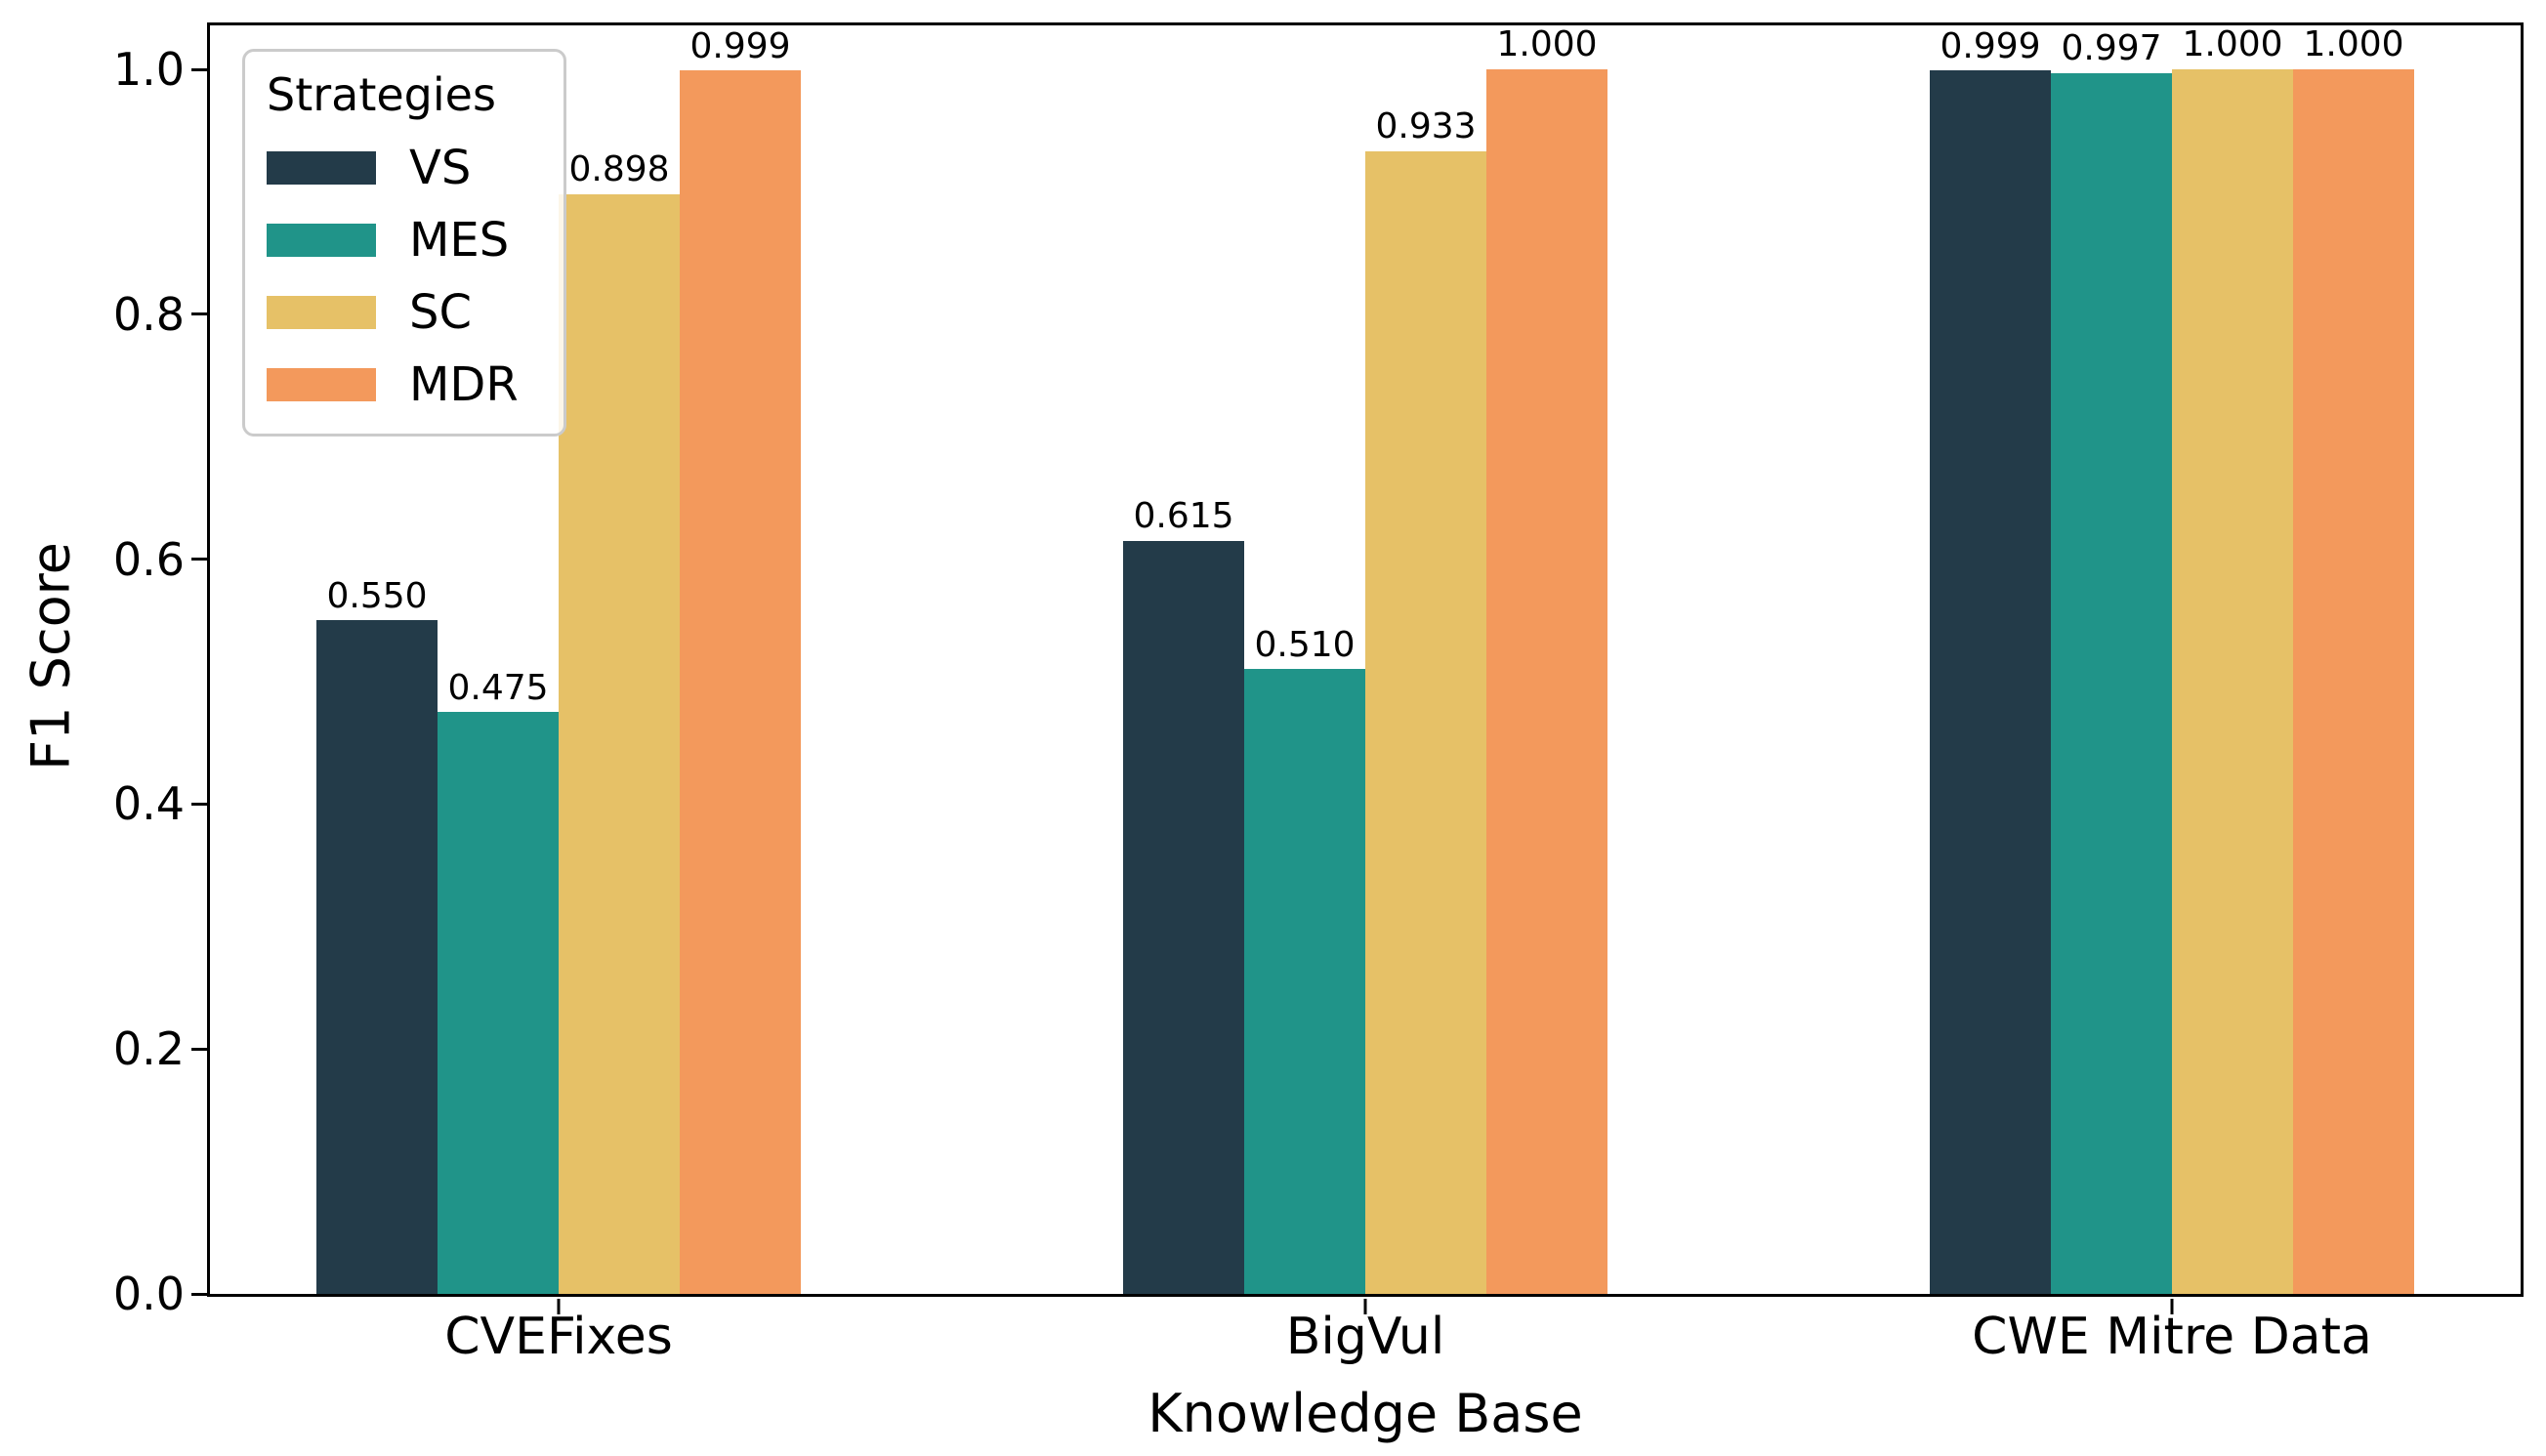 The image size is (2546, 1456). Describe the element at coordinates (321, 312) in the screenshot. I see `legend-swatch-sc` at that location.